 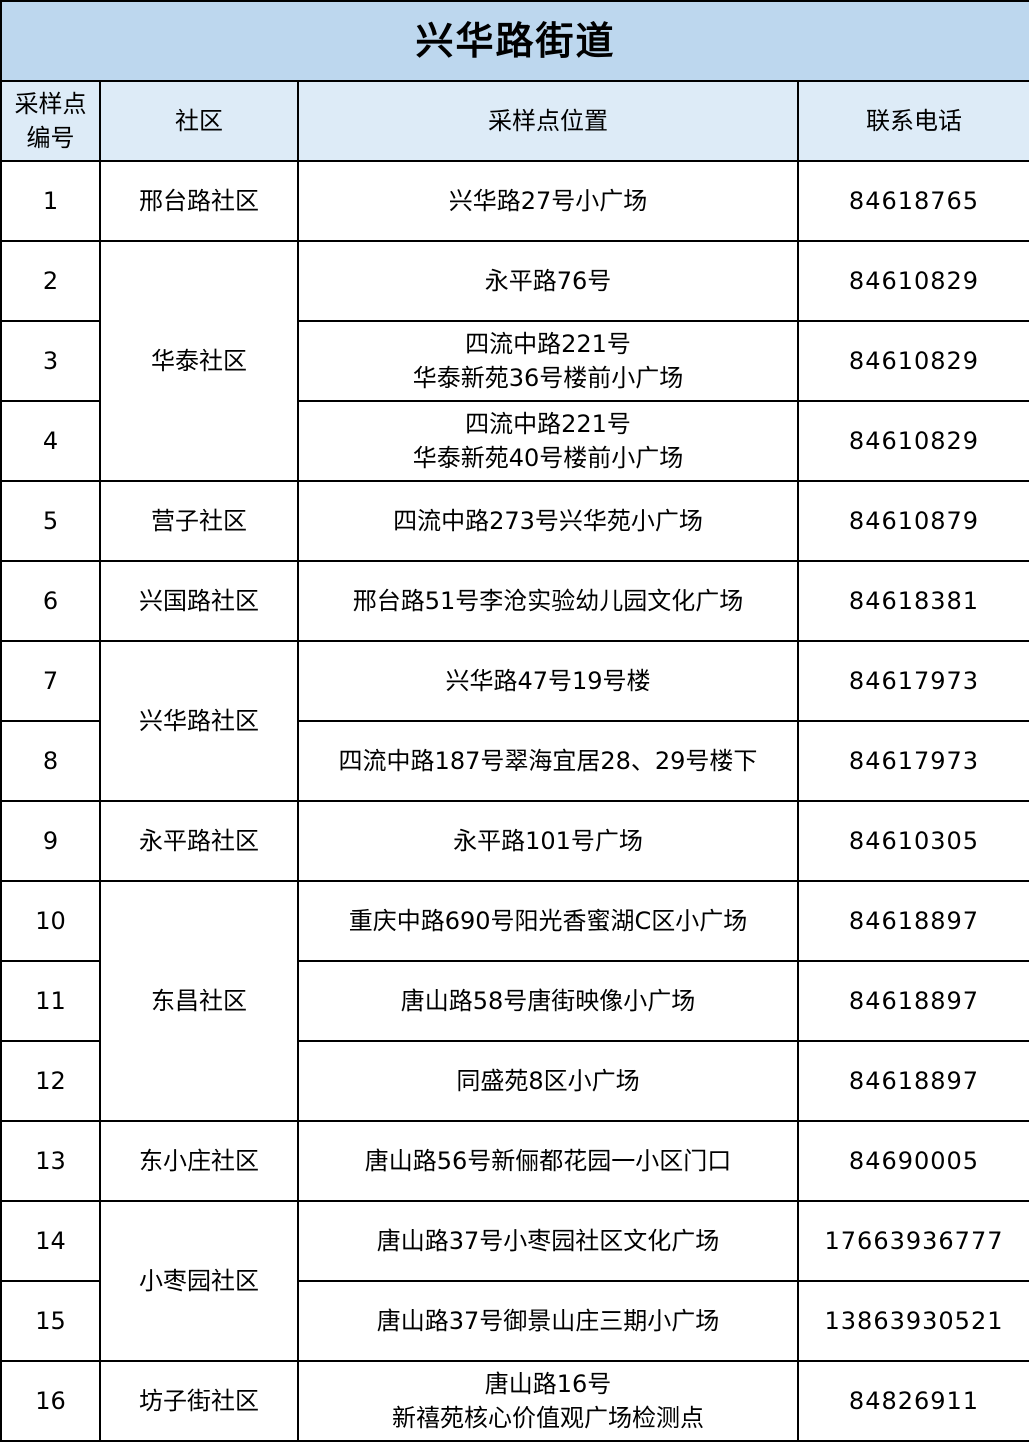 What do you see at coordinates (514, 41) in the screenshot?
I see `table-title: 兴华路街道` at bounding box center [514, 41].